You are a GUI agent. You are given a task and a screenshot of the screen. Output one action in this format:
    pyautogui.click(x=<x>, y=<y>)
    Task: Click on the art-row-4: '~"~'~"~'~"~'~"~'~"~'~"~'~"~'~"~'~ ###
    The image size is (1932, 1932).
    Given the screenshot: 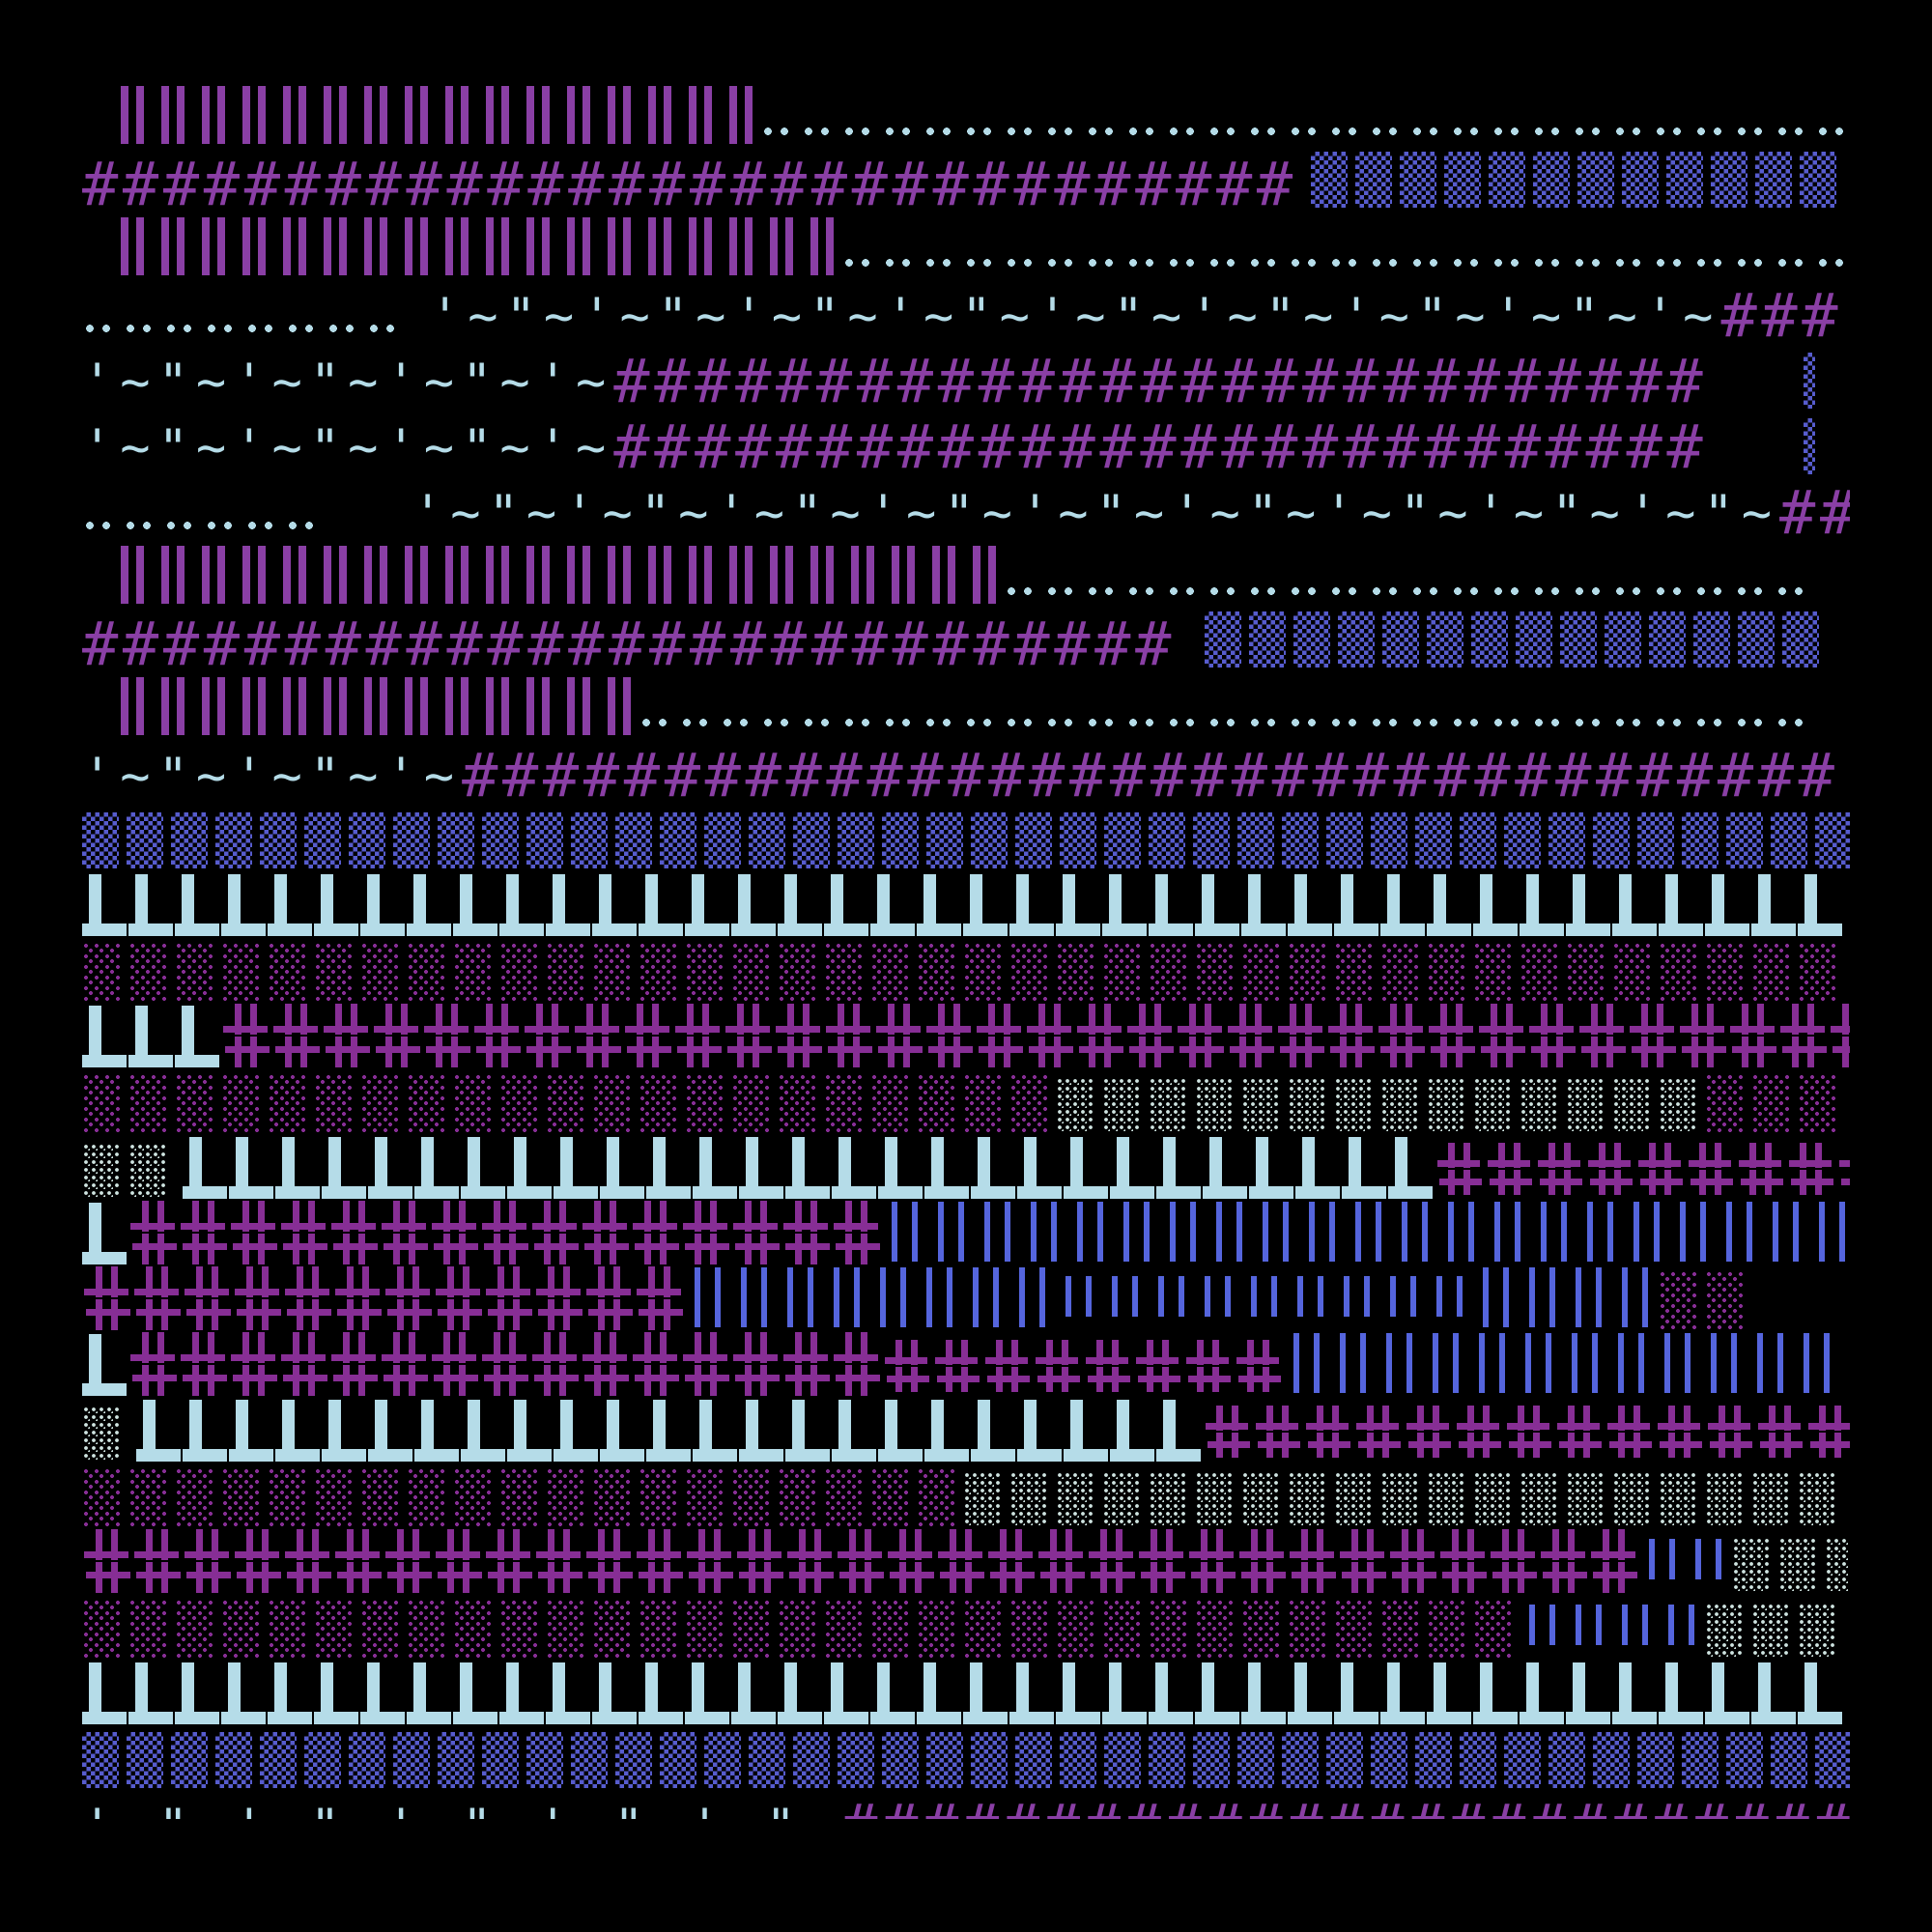 What is the action you would take?
    pyautogui.click(x=966, y=312)
    